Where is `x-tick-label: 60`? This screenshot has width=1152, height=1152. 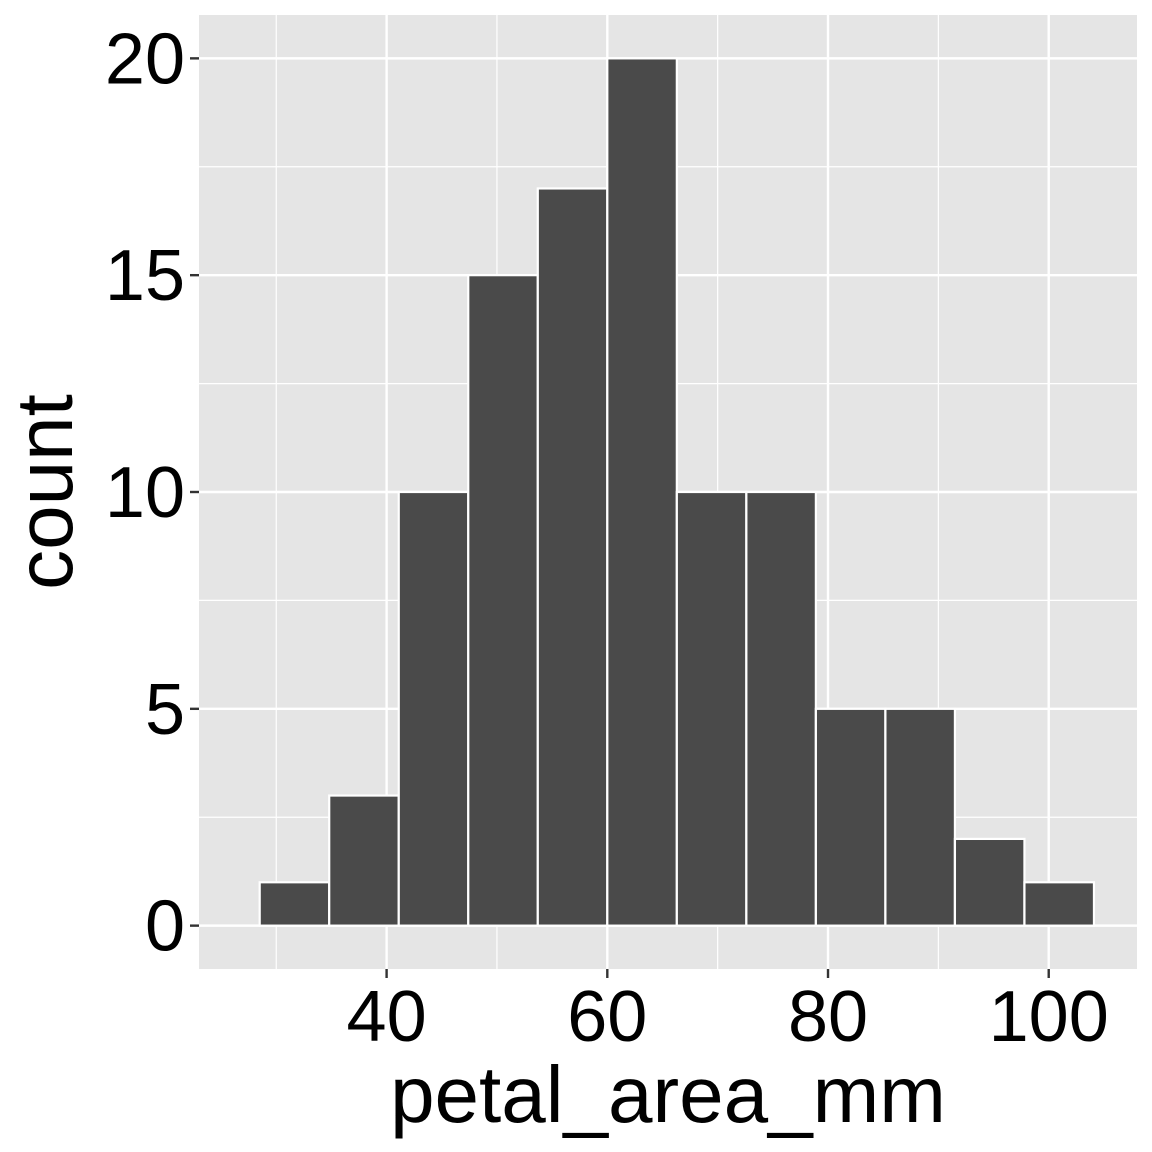 x-tick-label: 60 is located at coordinates (607, 1017).